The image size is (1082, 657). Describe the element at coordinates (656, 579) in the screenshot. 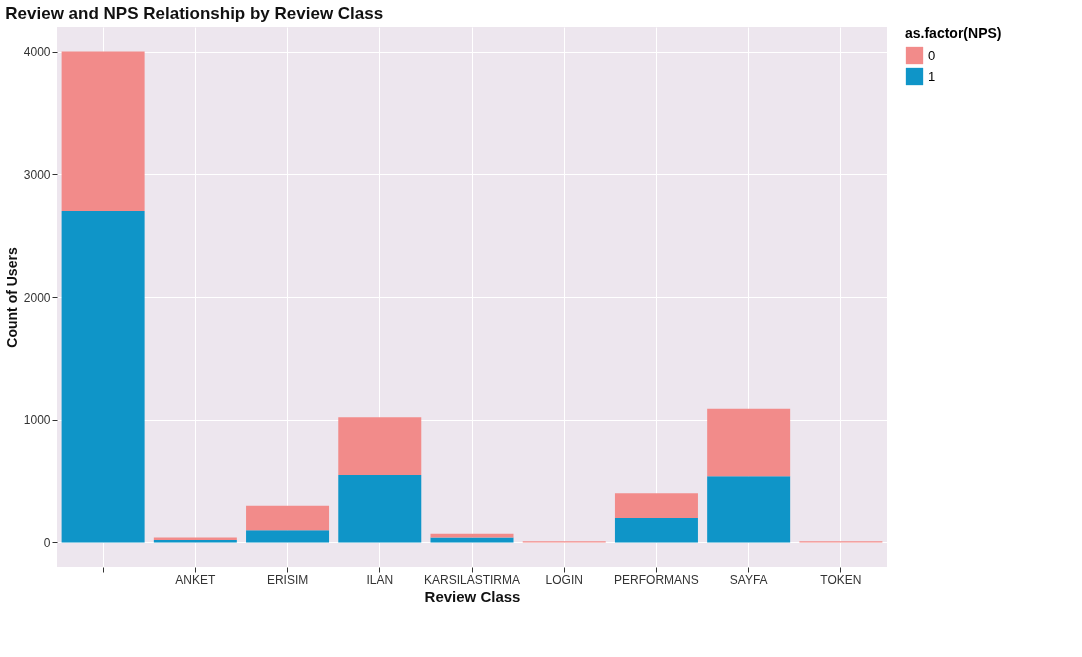

I see `x-tick-label: PERFORMANS` at that location.